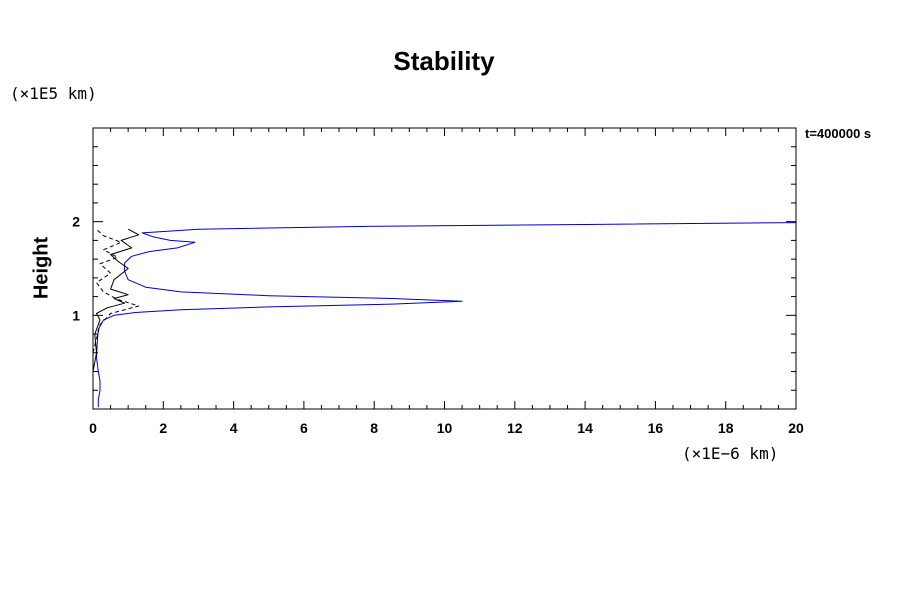 Image resolution: width=900 pixels, height=600 pixels. Describe the element at coordinates (76, 222) in the screenshot. I see `y-tick-label: 2` at that location.